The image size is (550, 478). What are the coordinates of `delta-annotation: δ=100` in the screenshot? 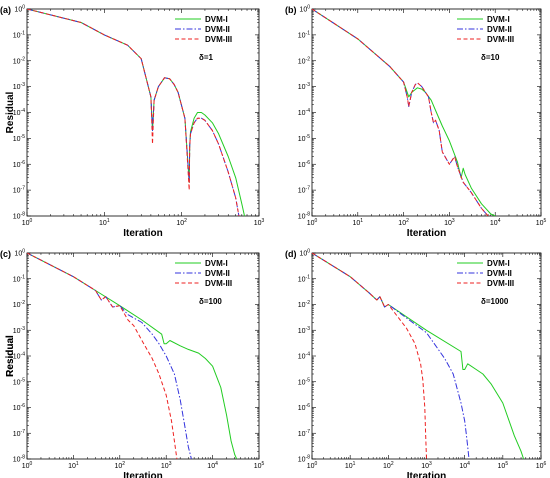 It's located at (210, 301).